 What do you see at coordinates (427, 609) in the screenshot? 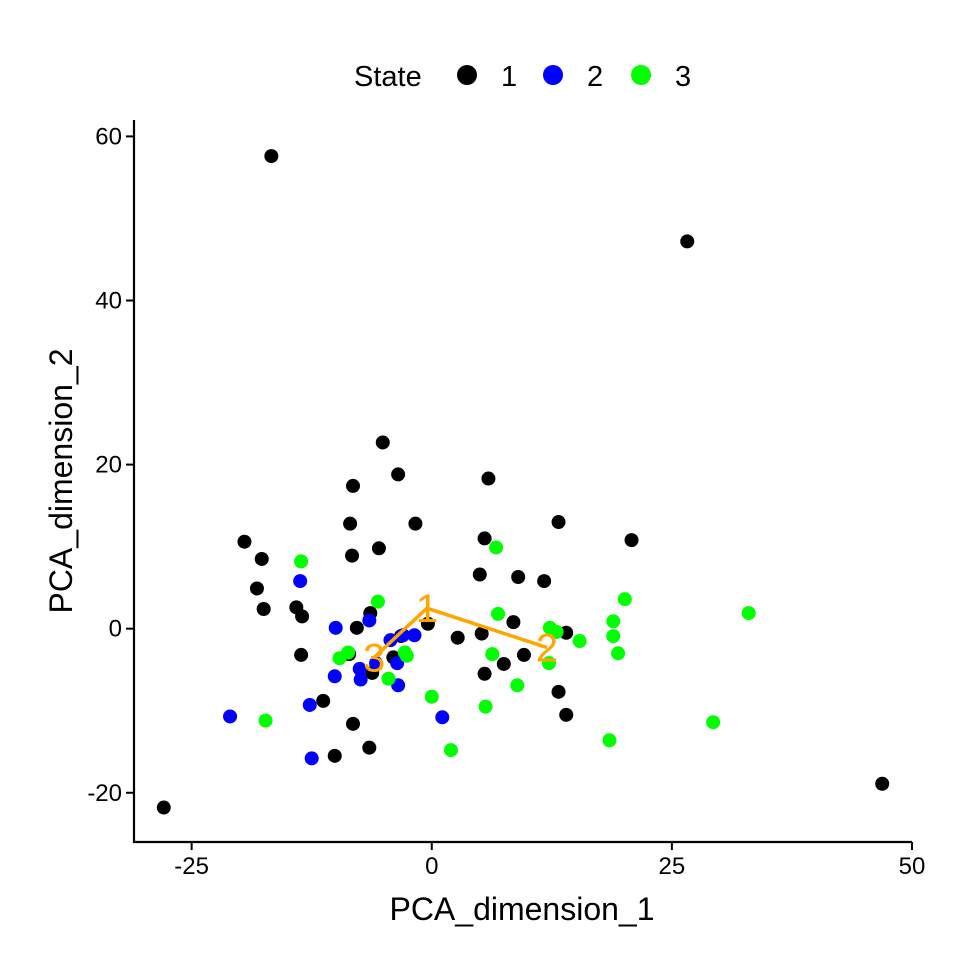
I see `trajectory-label: 1` at bounding box center [427, 609].